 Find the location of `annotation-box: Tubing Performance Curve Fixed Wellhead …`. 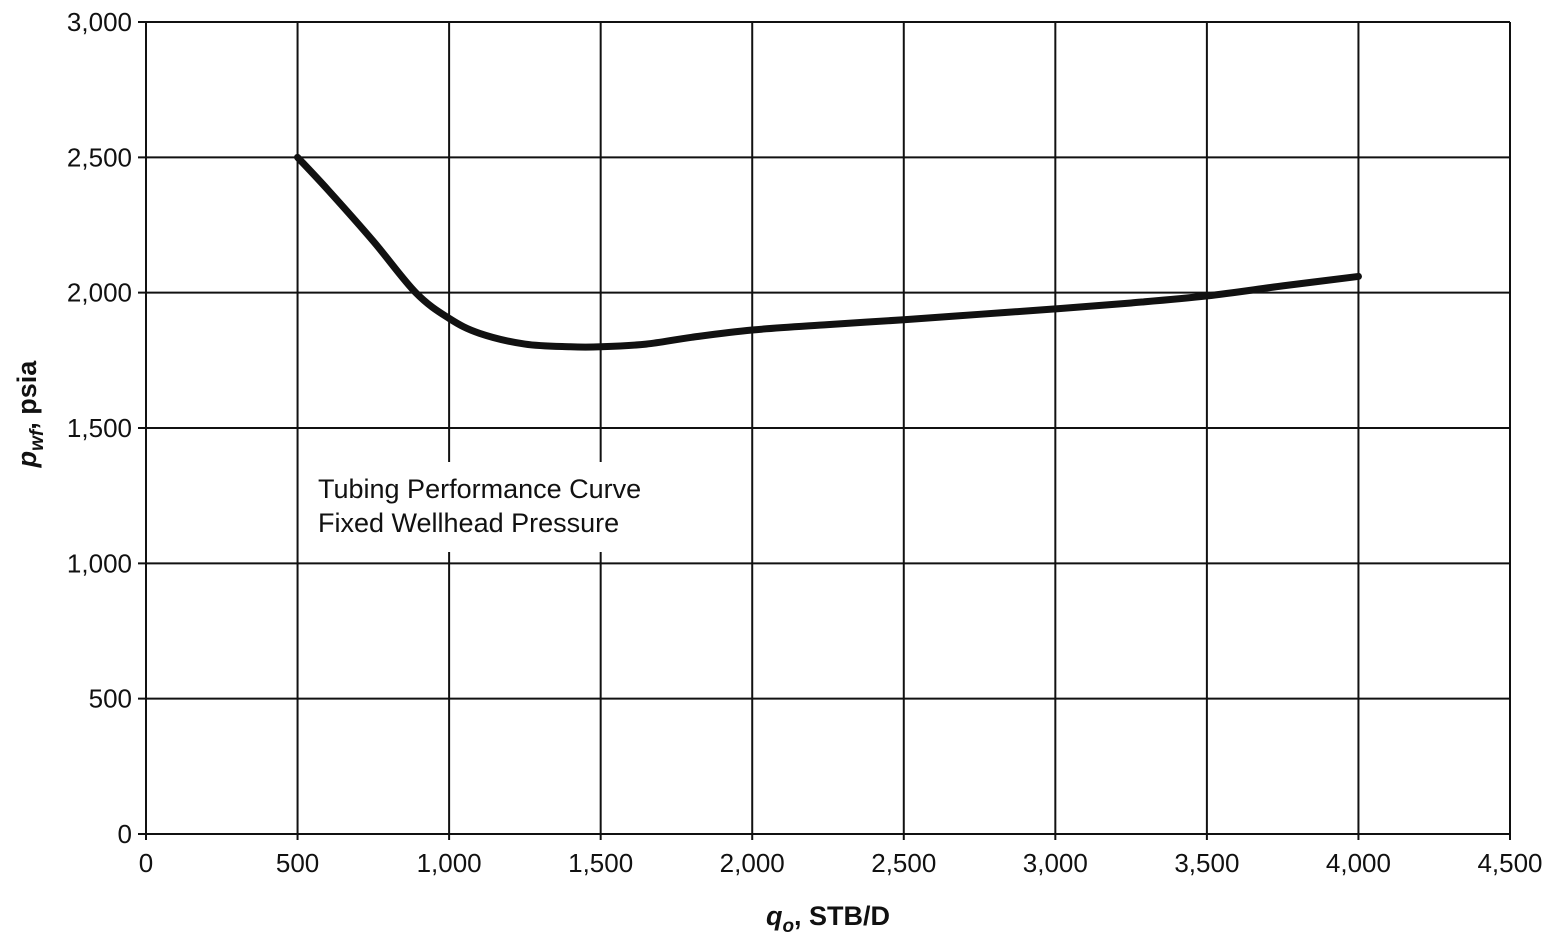

annotation-box: Tubing Performance Curve Fixed Wellhead … is located at coordinates (516, 507).